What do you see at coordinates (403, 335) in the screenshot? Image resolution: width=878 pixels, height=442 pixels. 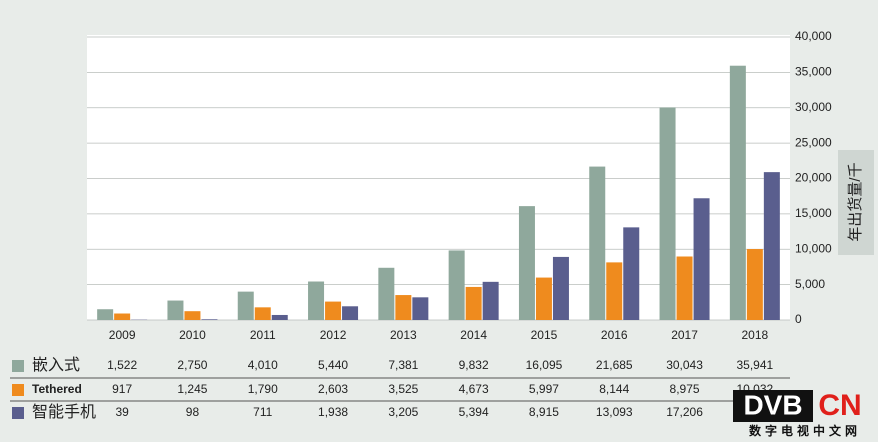 I see `x-tick-label: 2013` at bounding box center [403, 335].